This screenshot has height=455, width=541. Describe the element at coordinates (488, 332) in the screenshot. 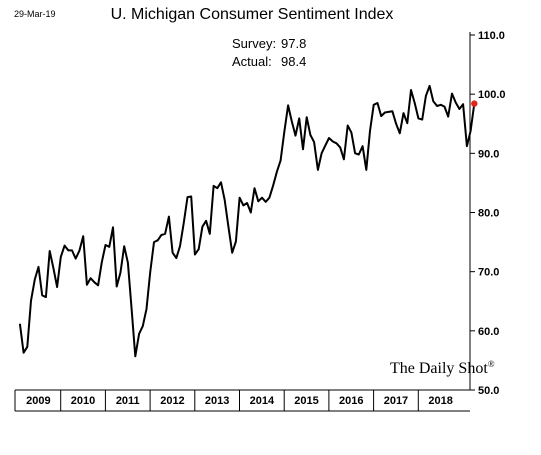

I see `y-tick-label: 60.0` at that location.